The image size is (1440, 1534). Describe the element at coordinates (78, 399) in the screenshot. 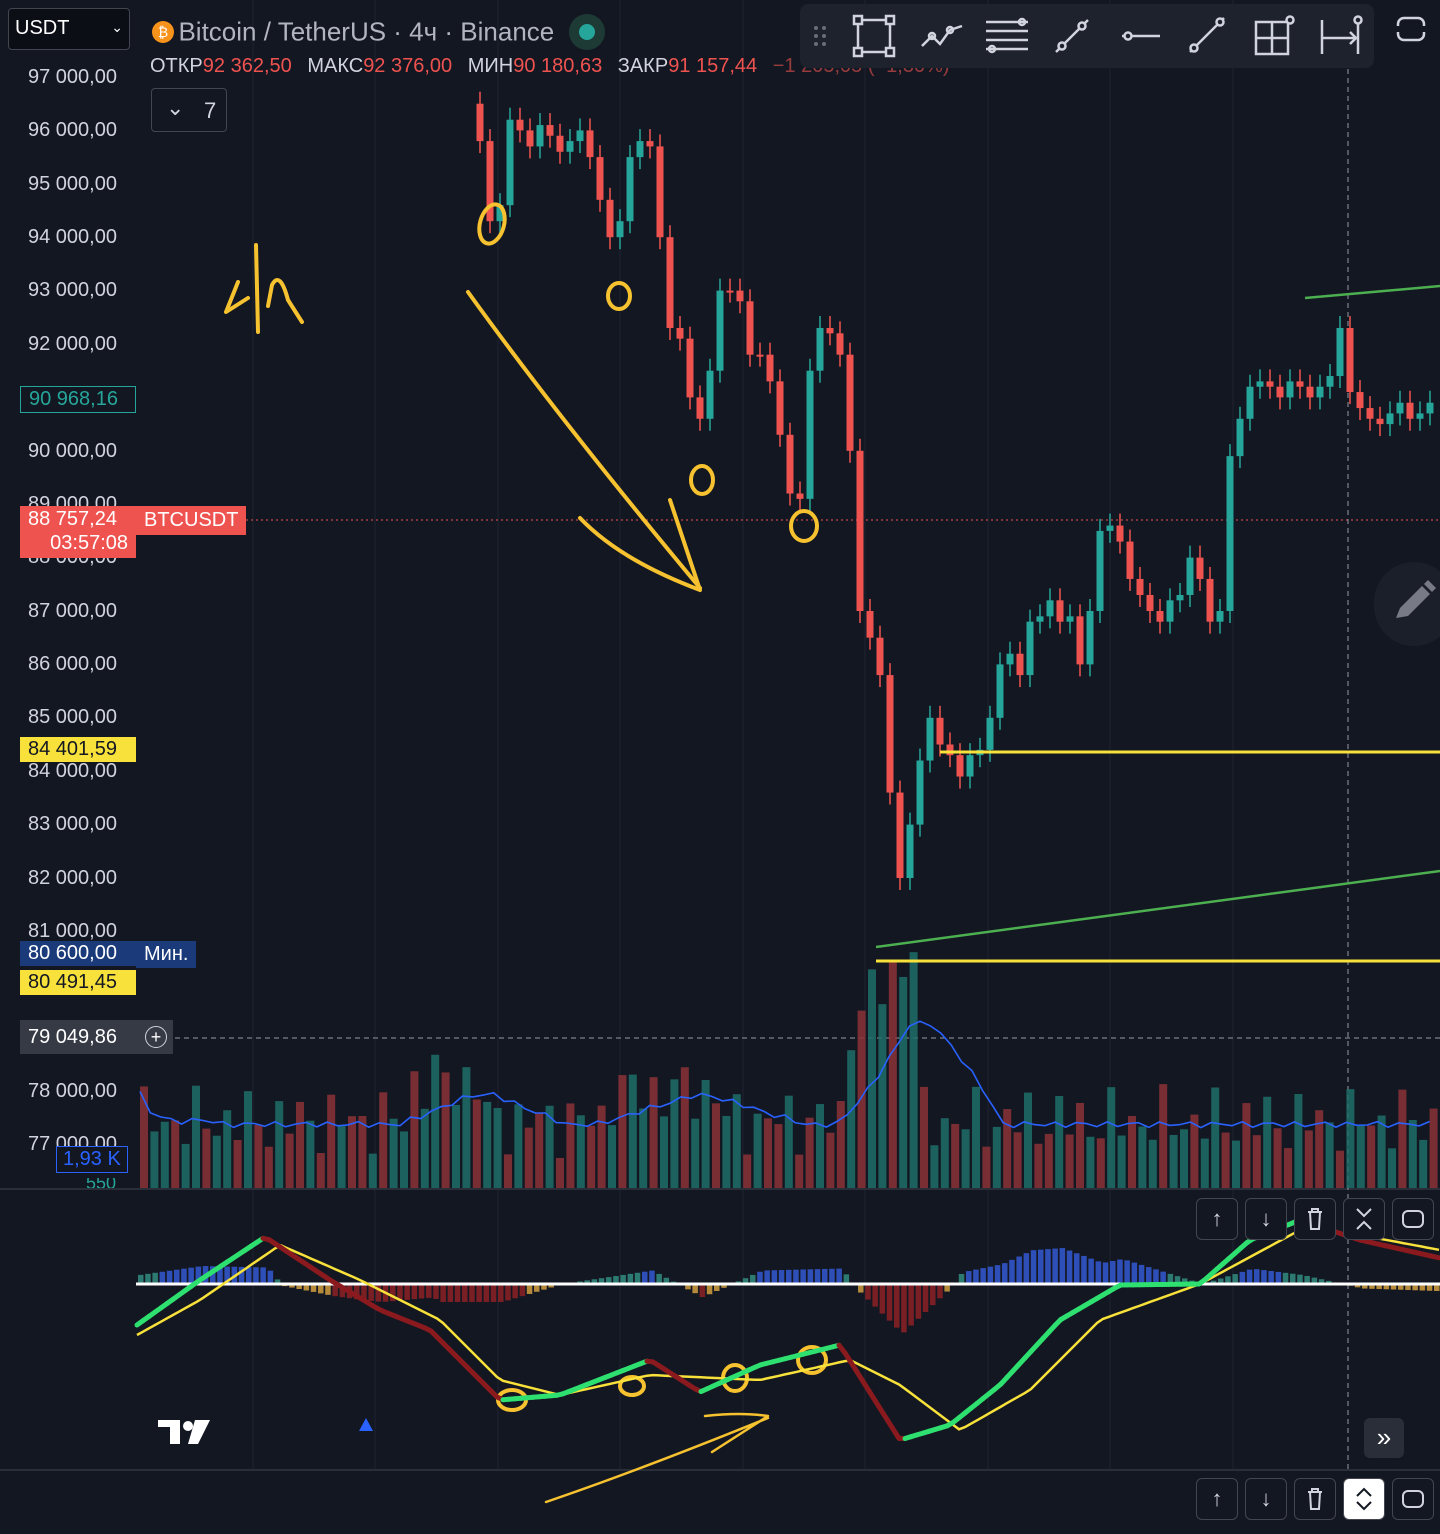

I see `crosshair-price-tag: 90 968,16` at that location.